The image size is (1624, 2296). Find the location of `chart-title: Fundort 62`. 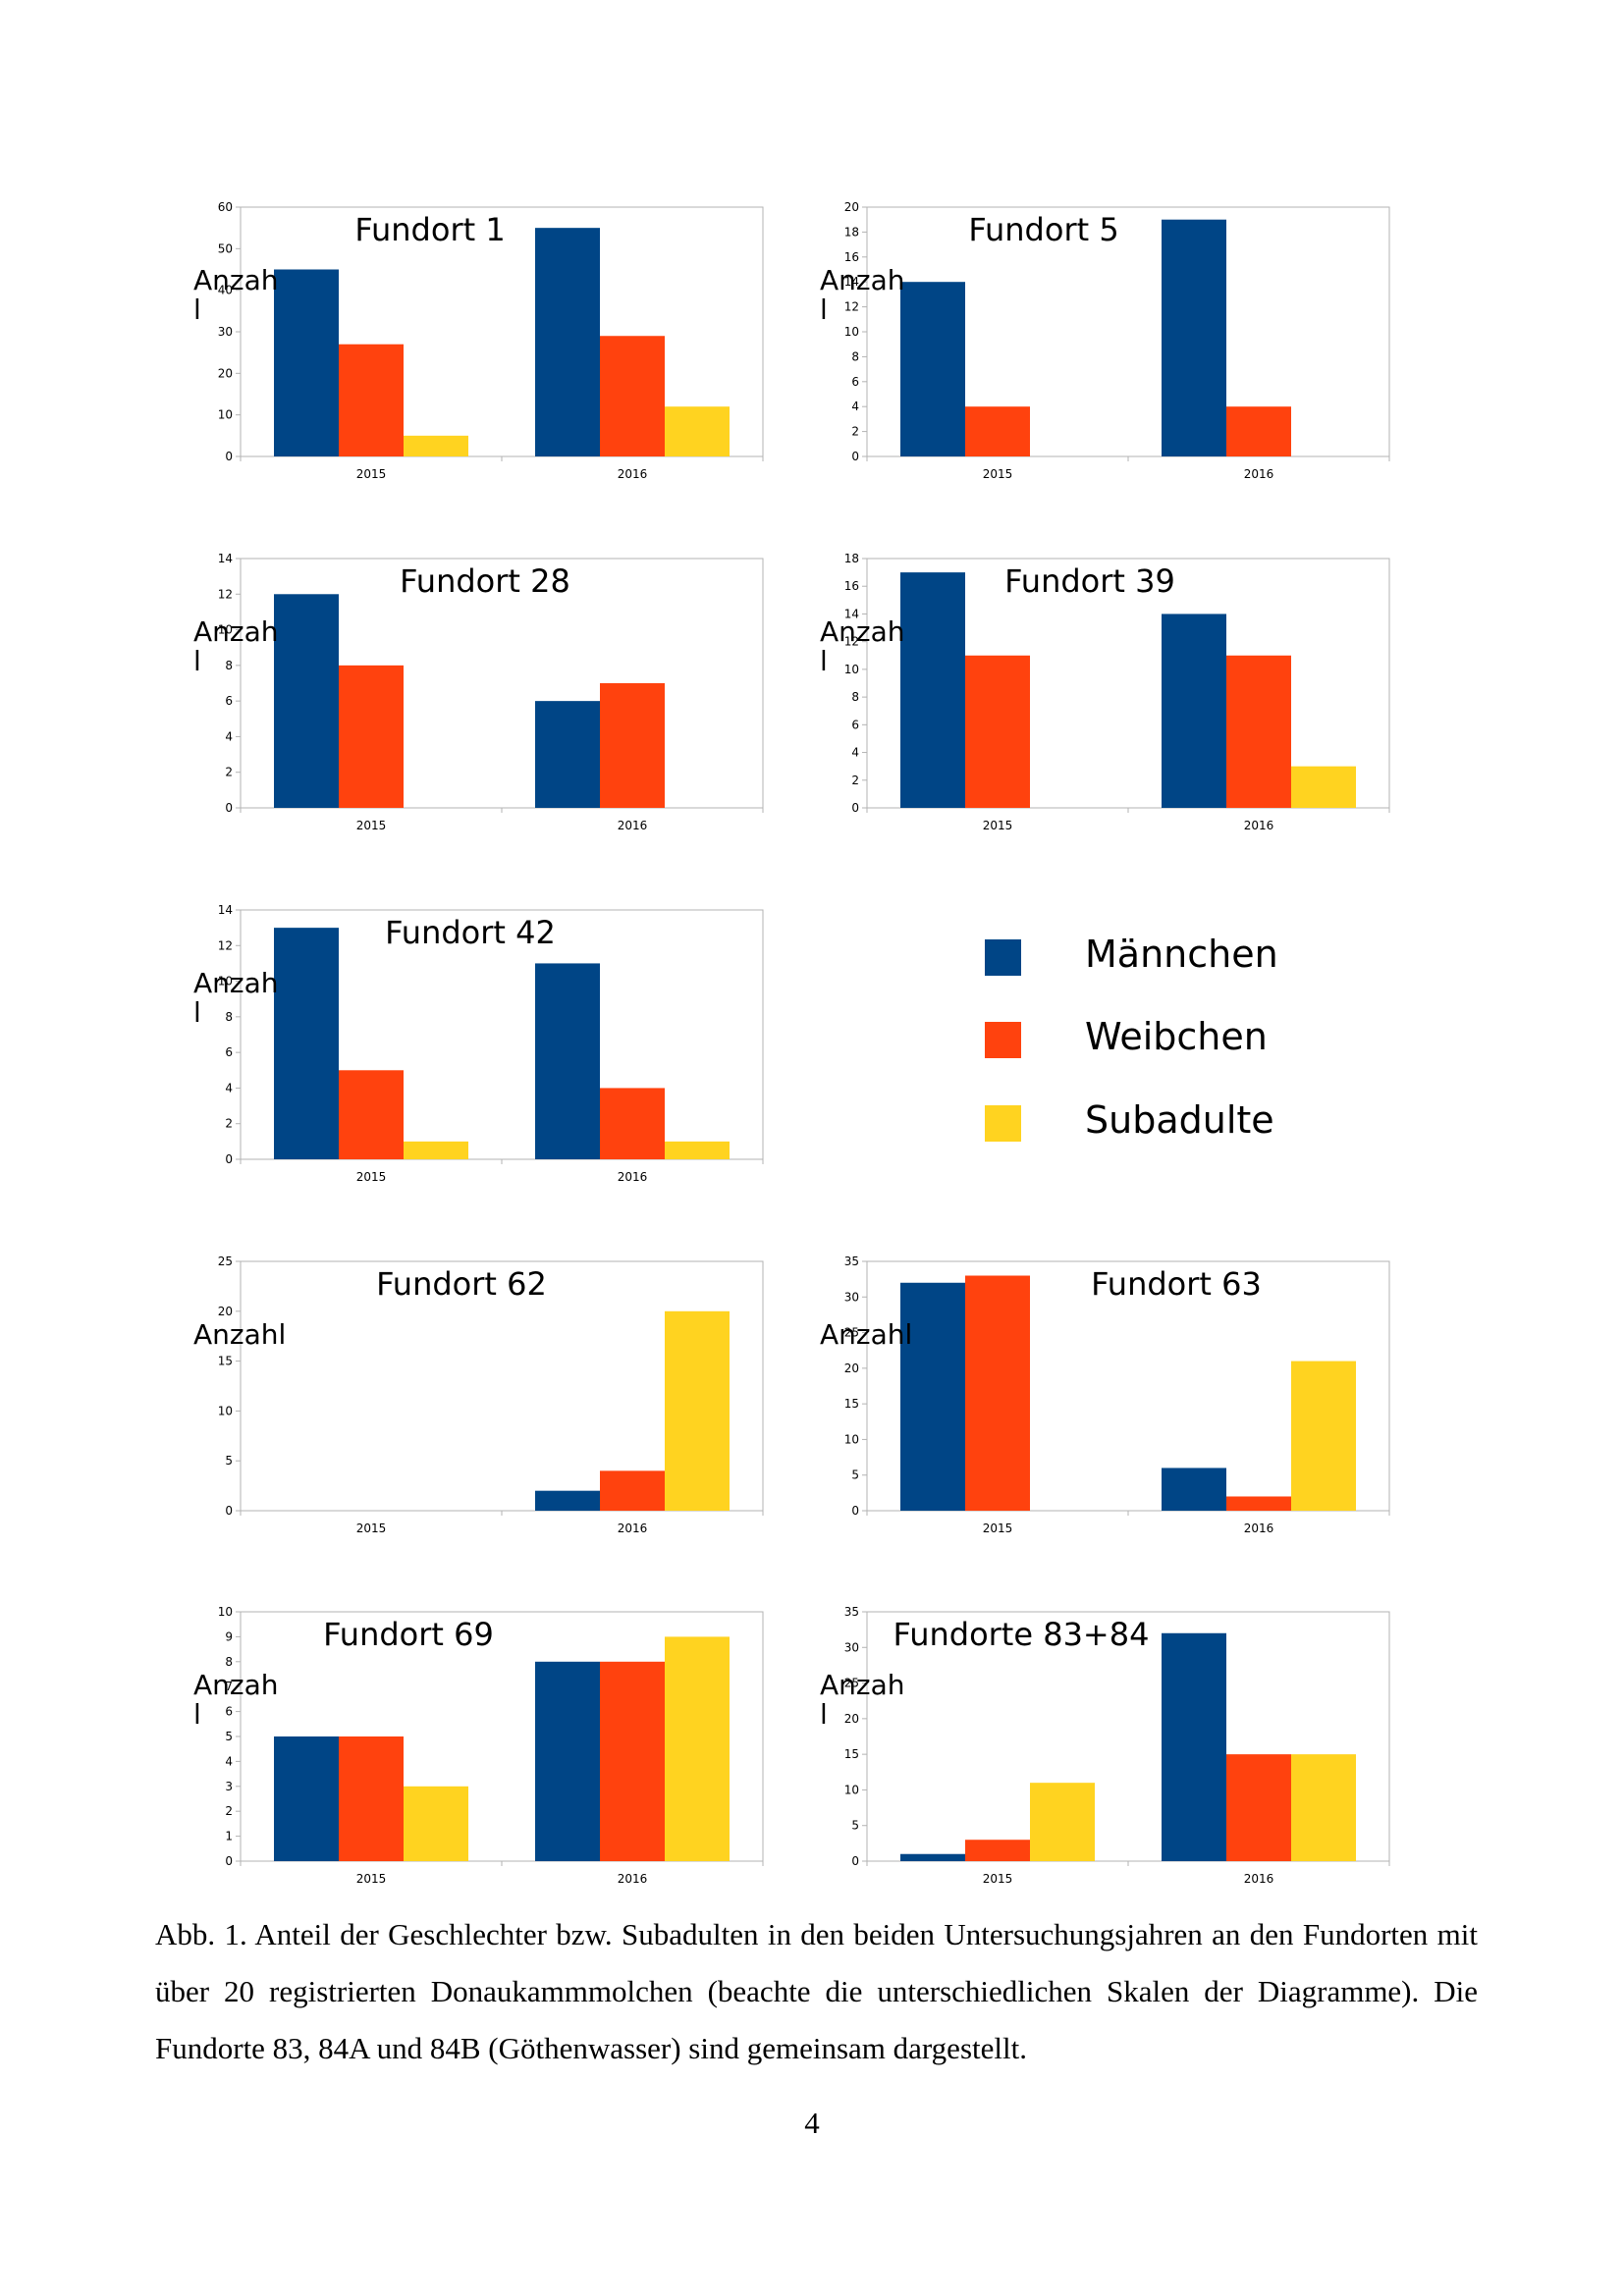

chart-title: Fundort 62 is located at coordinates (461, 1284).